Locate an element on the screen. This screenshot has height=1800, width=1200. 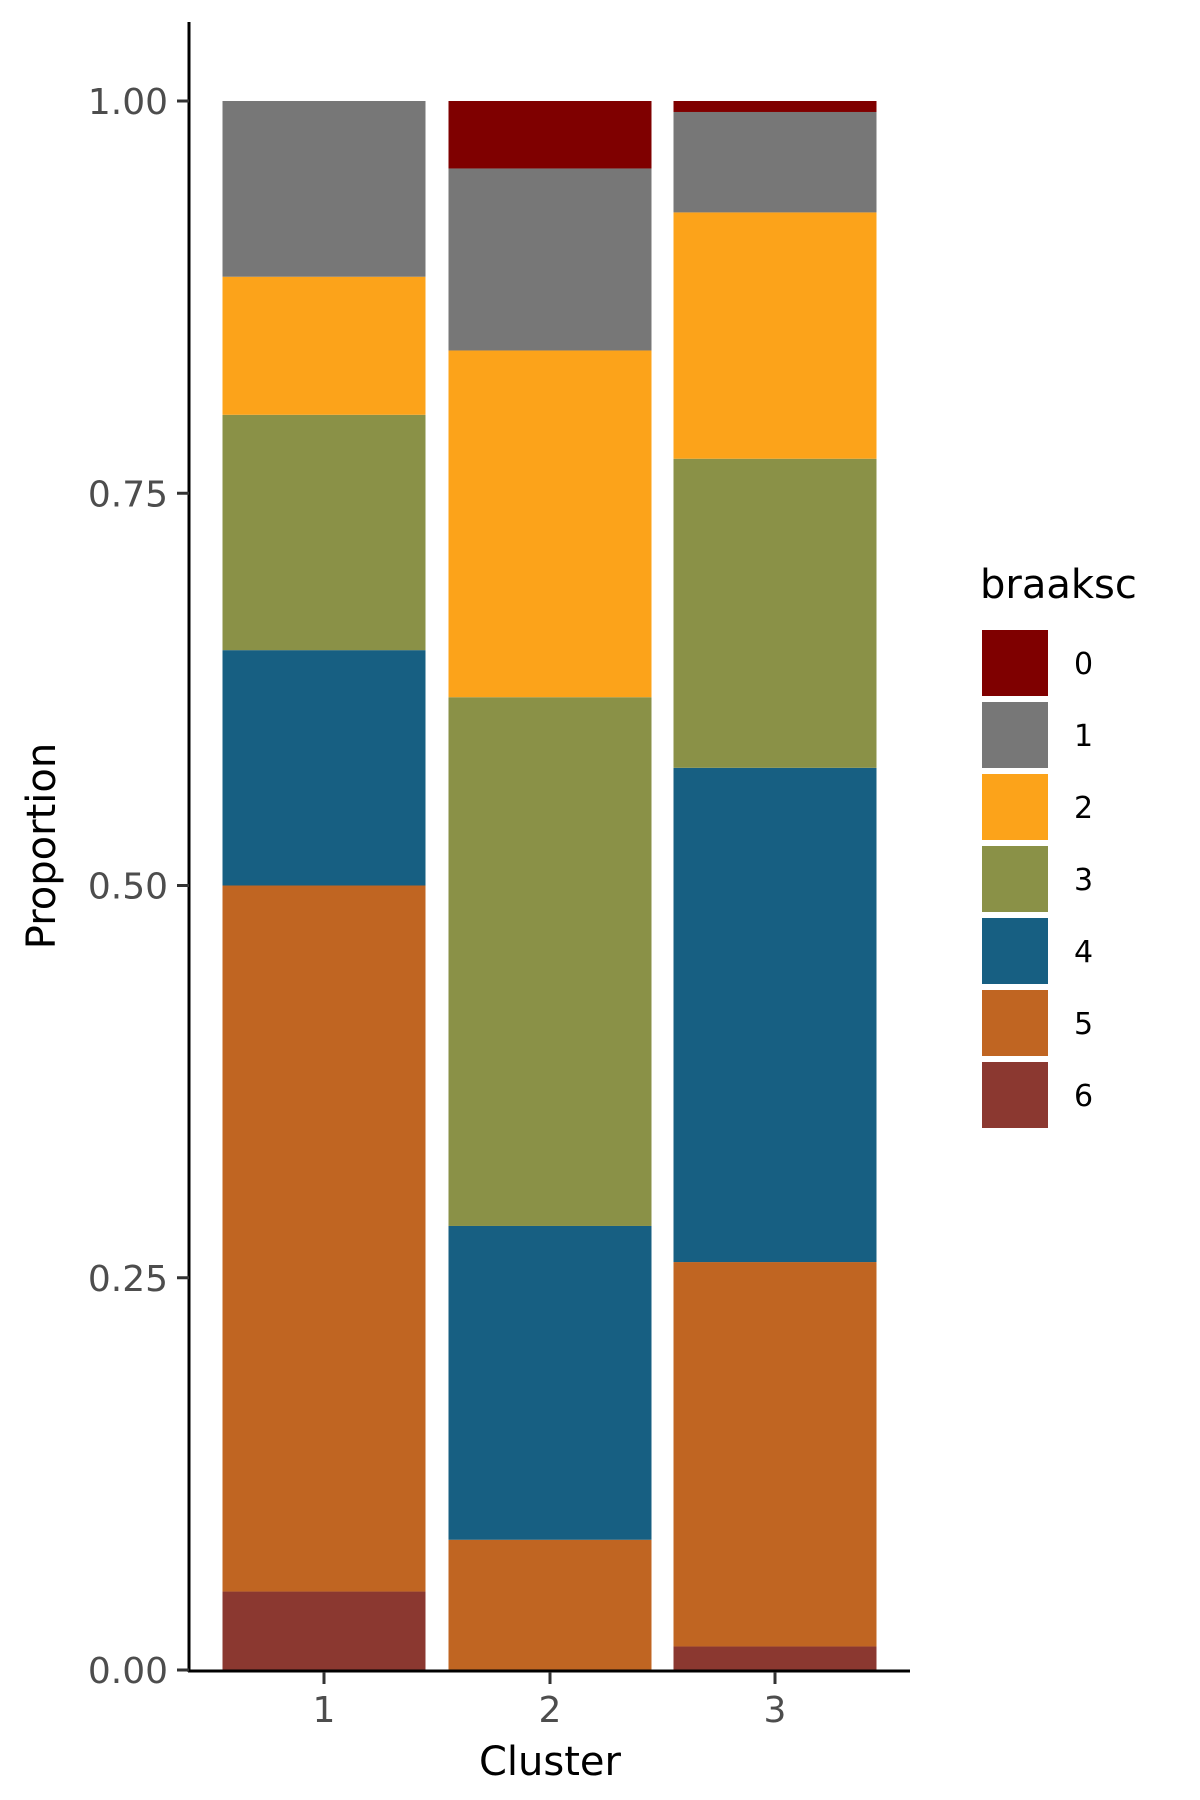
x-ticks-group: 1 2 3 is located at coordinates (550, 1701).